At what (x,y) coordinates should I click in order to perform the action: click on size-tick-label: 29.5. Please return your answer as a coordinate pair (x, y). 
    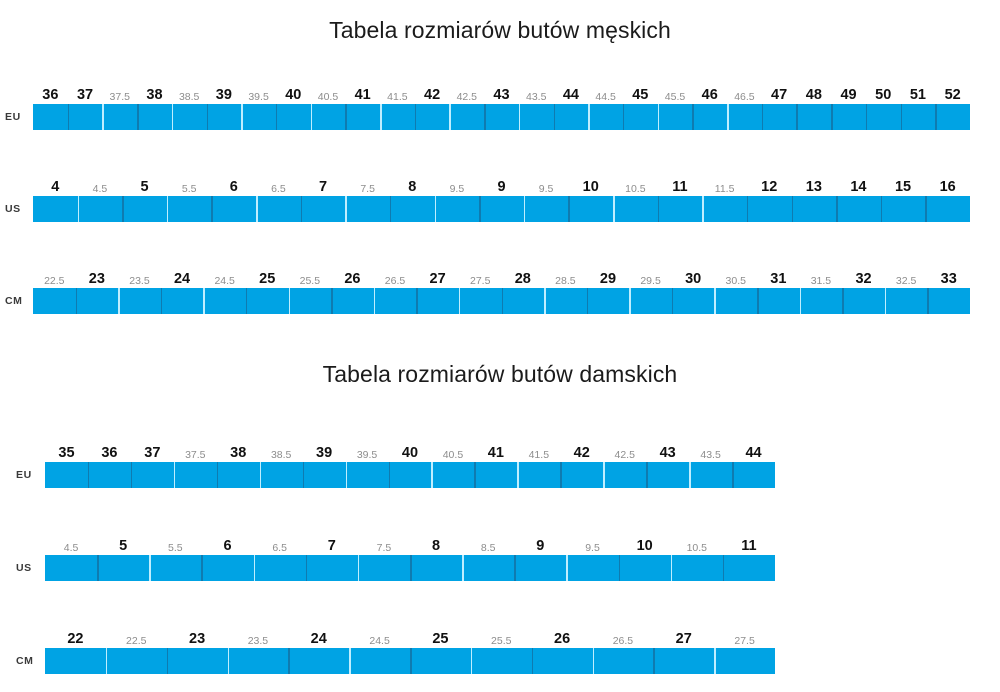
    Looking at the image, I should click on (650, 281).